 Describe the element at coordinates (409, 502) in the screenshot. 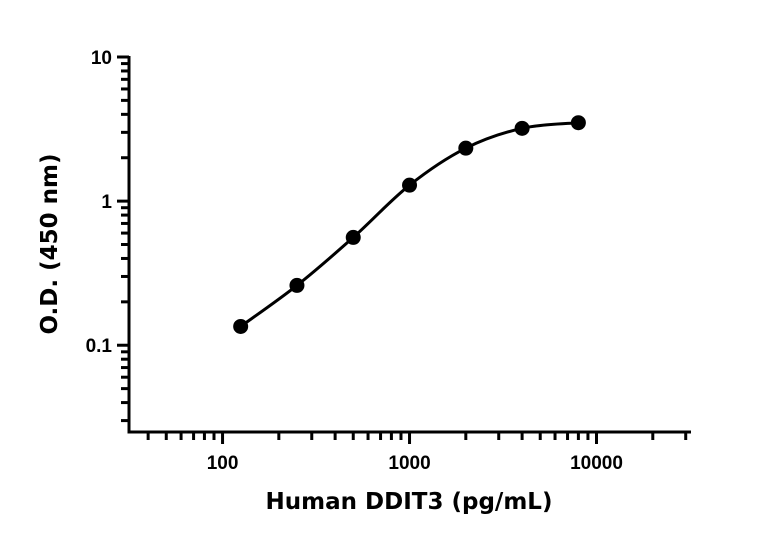

I see `x-axis-title: Human DDIT3 (pg/mL)` at that location.